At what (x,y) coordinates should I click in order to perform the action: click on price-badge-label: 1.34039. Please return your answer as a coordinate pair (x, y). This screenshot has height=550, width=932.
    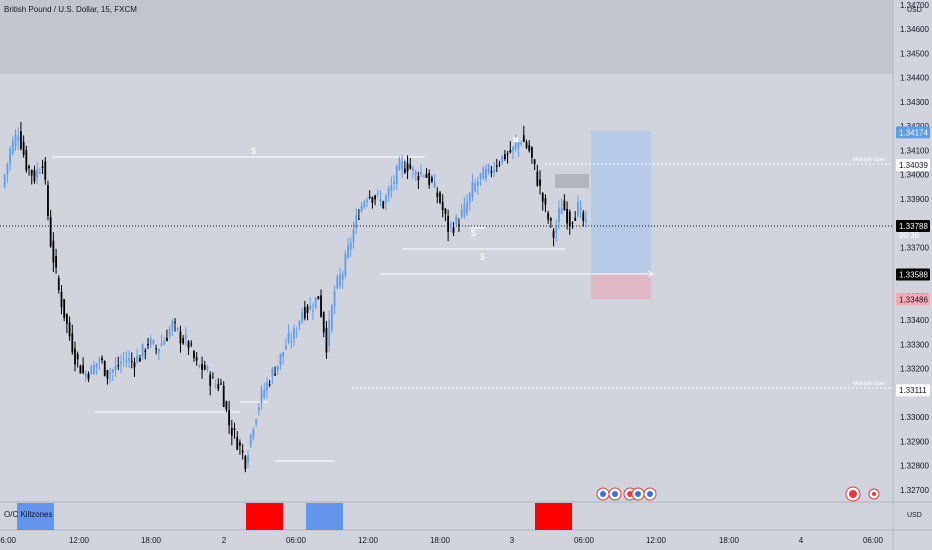
    Looking at the image, I should click on (913, 165).